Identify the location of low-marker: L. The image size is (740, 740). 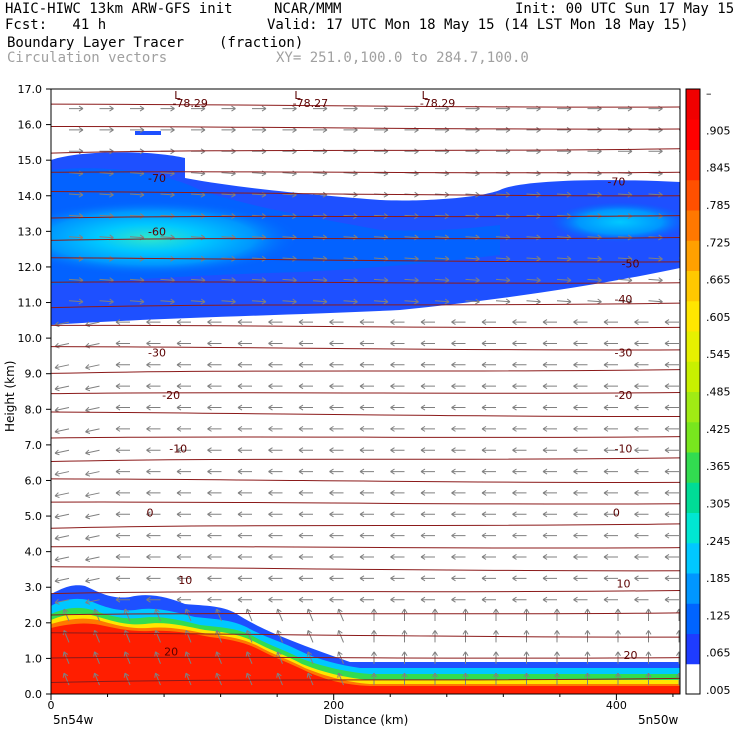
(297, 95).